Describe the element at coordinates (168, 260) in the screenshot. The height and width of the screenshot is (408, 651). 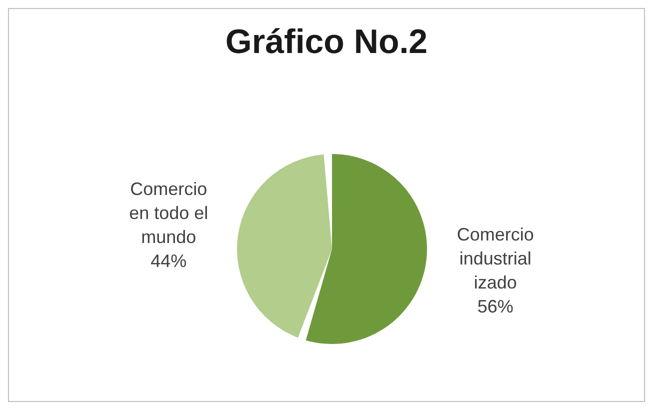
I see `data-label: 44%` at that location.